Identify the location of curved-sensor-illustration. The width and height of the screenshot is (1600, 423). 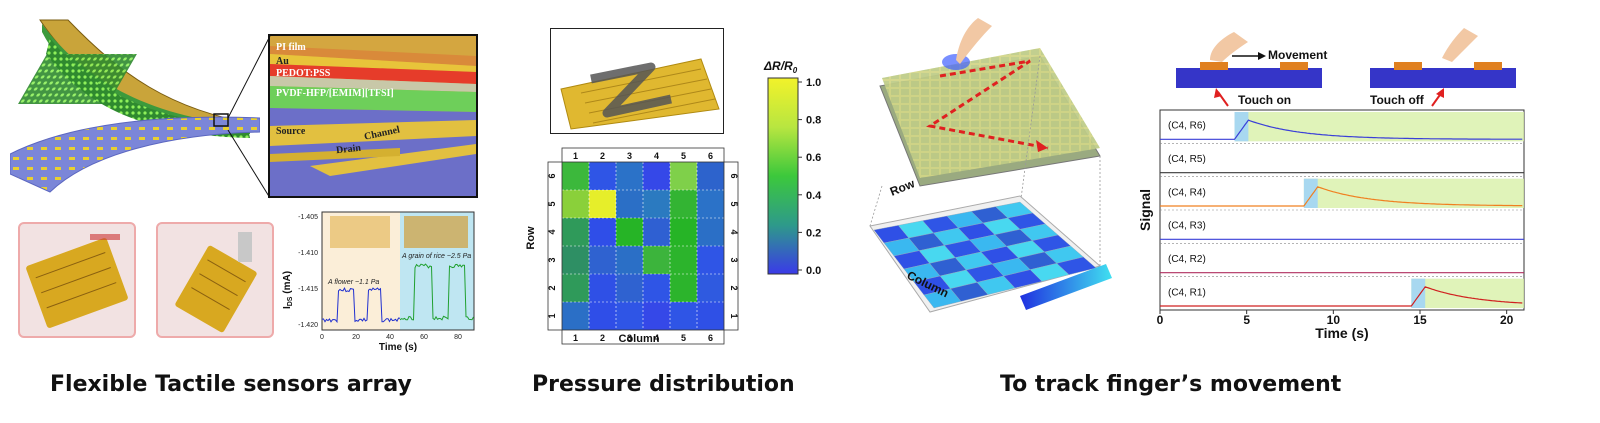
(135, 106).